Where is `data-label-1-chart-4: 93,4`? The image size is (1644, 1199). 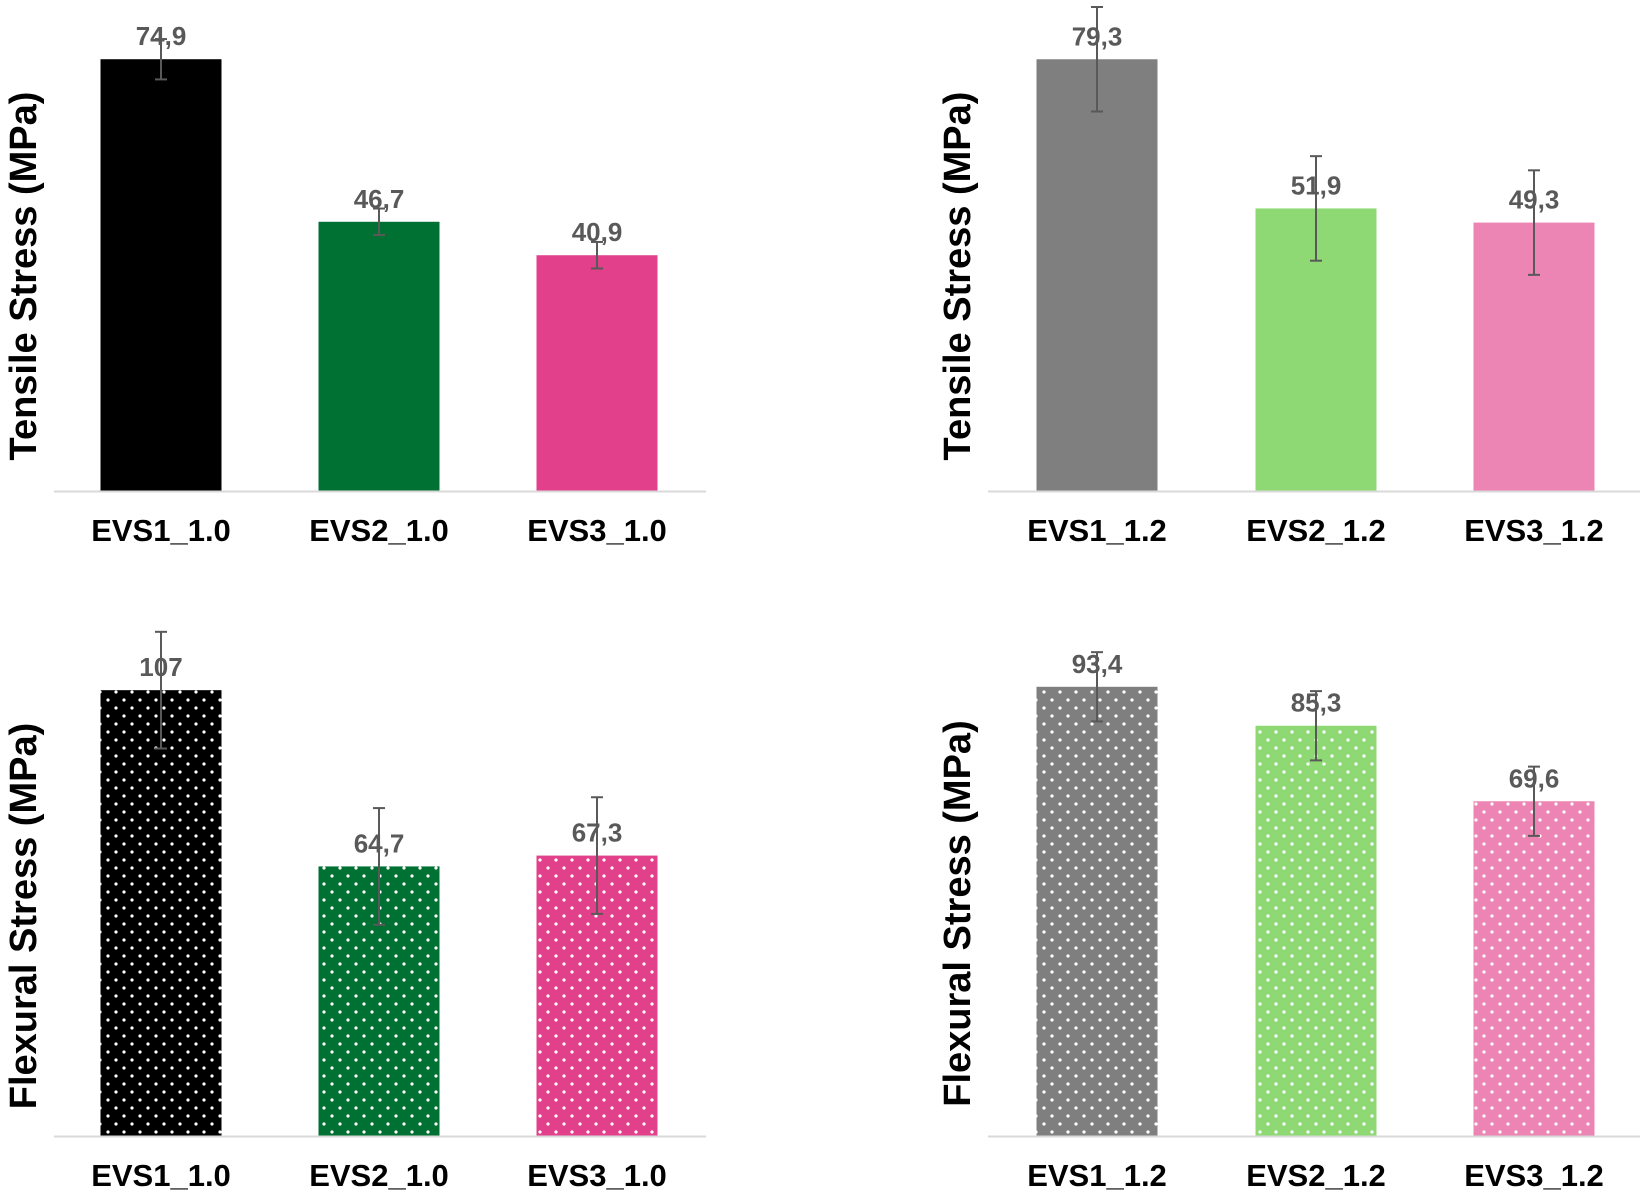 data-label-1-chart-4: 93,4 is located at coordinates (1097, 664).